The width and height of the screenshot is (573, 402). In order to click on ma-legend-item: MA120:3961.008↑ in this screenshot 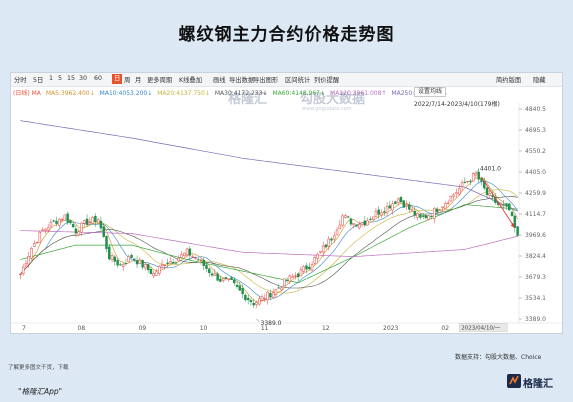, I will do `click(358, 93)`.